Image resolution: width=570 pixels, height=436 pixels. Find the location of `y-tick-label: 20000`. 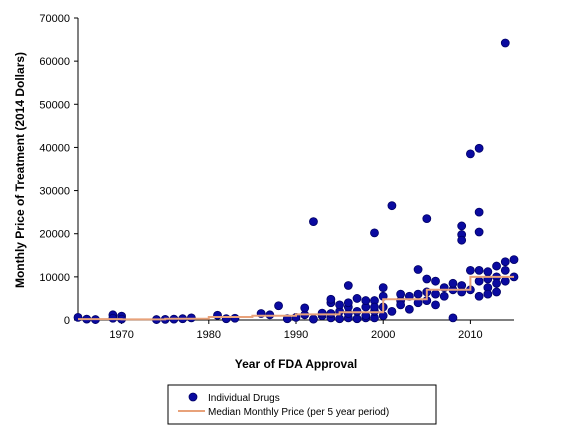

y-tick-label: 20000 is located at coordinates (54, 235).